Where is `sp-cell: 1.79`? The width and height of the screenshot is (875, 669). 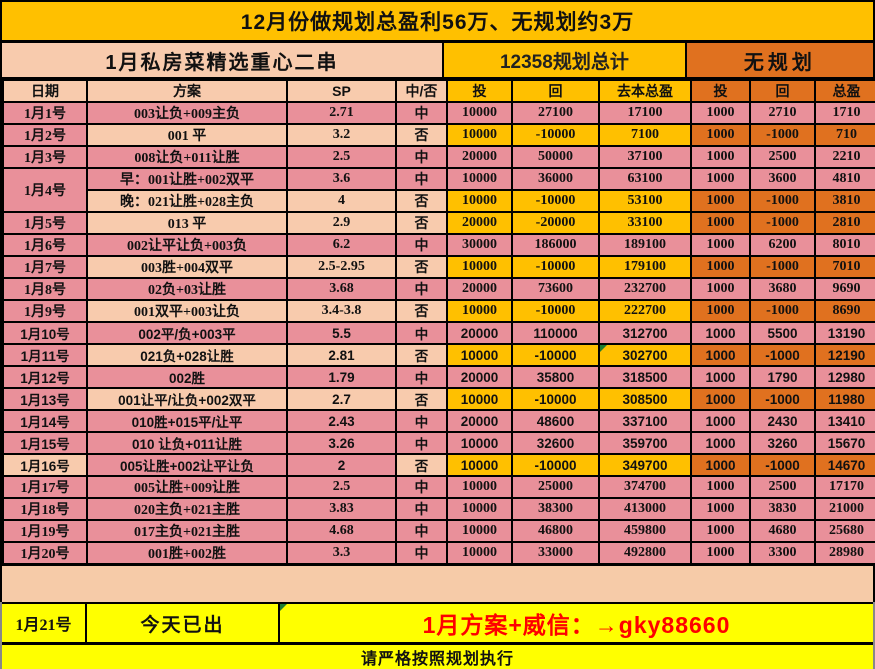 sp-cell: 1.79 is located at coordinates (341, 377).